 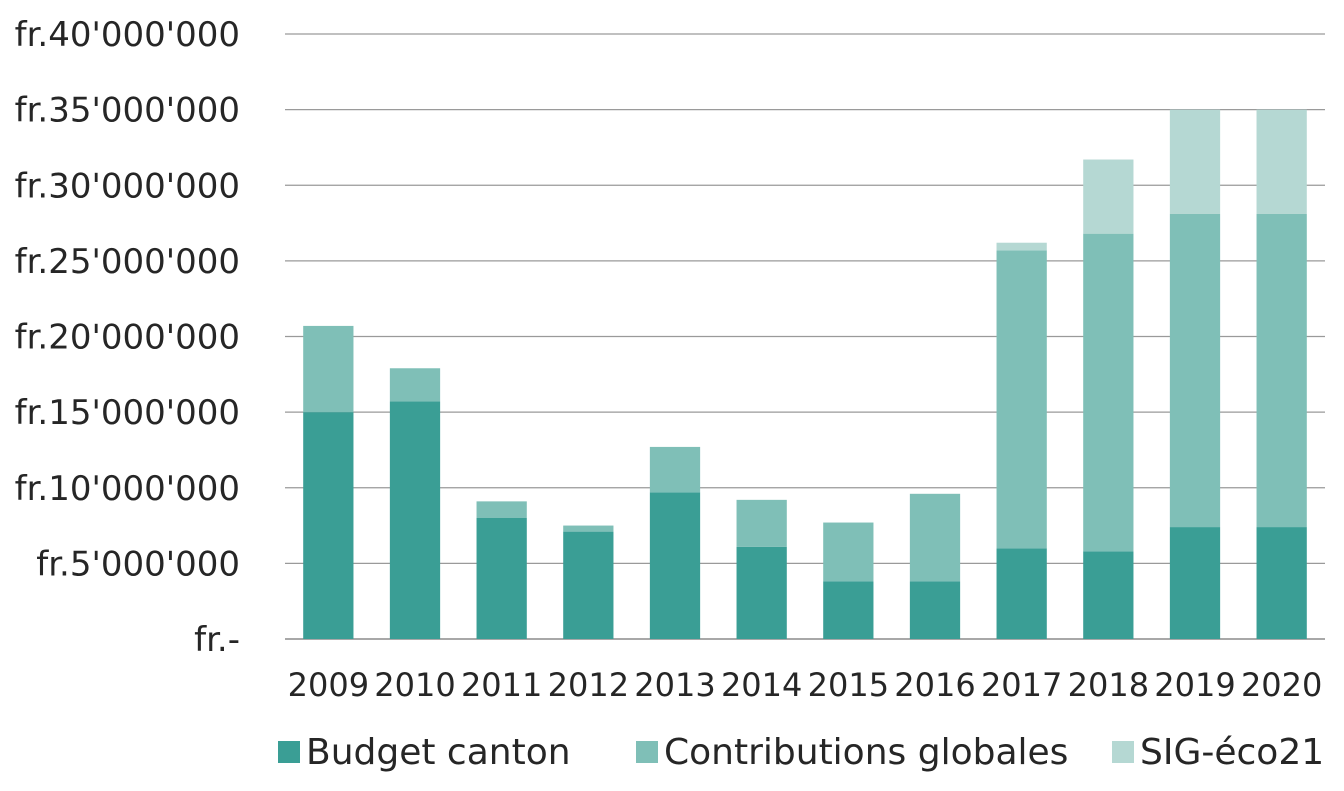 What do you see at coordinates (1281, 583) in the screenshot?
I see `bar-budget-canton-2020` at bounding box center [1281, 583].